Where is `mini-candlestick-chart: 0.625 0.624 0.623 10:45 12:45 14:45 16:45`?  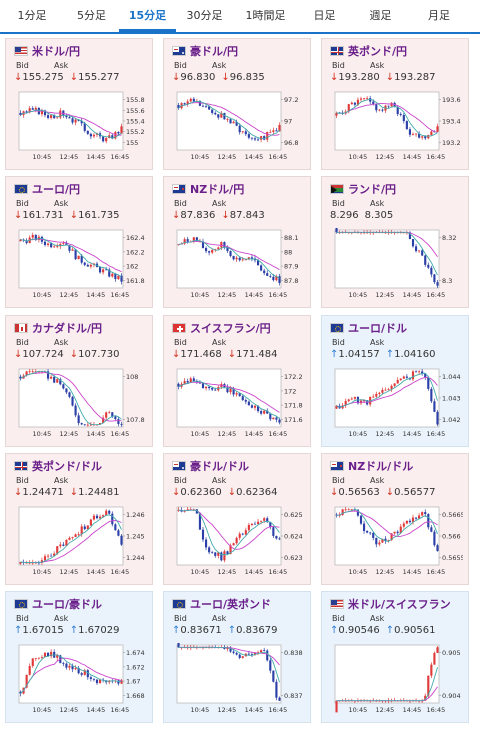 mini-candlestick-chart: 0.625 0.624 0.623 10:45 12:45 14:45 16:45 is located at coordinates (240, 541).